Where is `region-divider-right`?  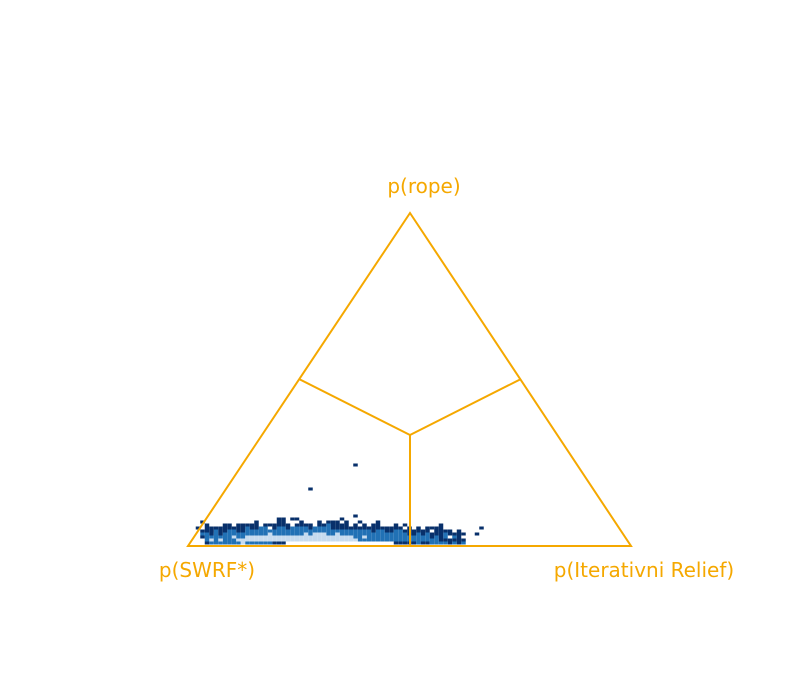
region-divider-right is located at coordinates (465, 407).